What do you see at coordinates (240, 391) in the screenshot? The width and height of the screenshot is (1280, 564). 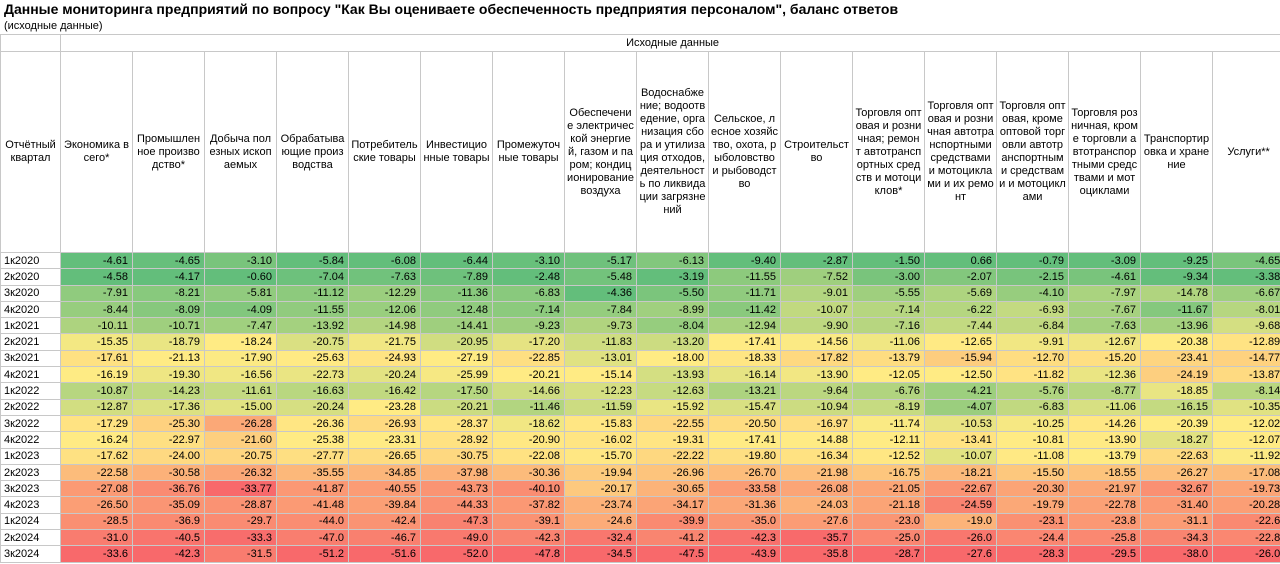 I see `value-cell: -11.61` at bounding box center [240, 391].